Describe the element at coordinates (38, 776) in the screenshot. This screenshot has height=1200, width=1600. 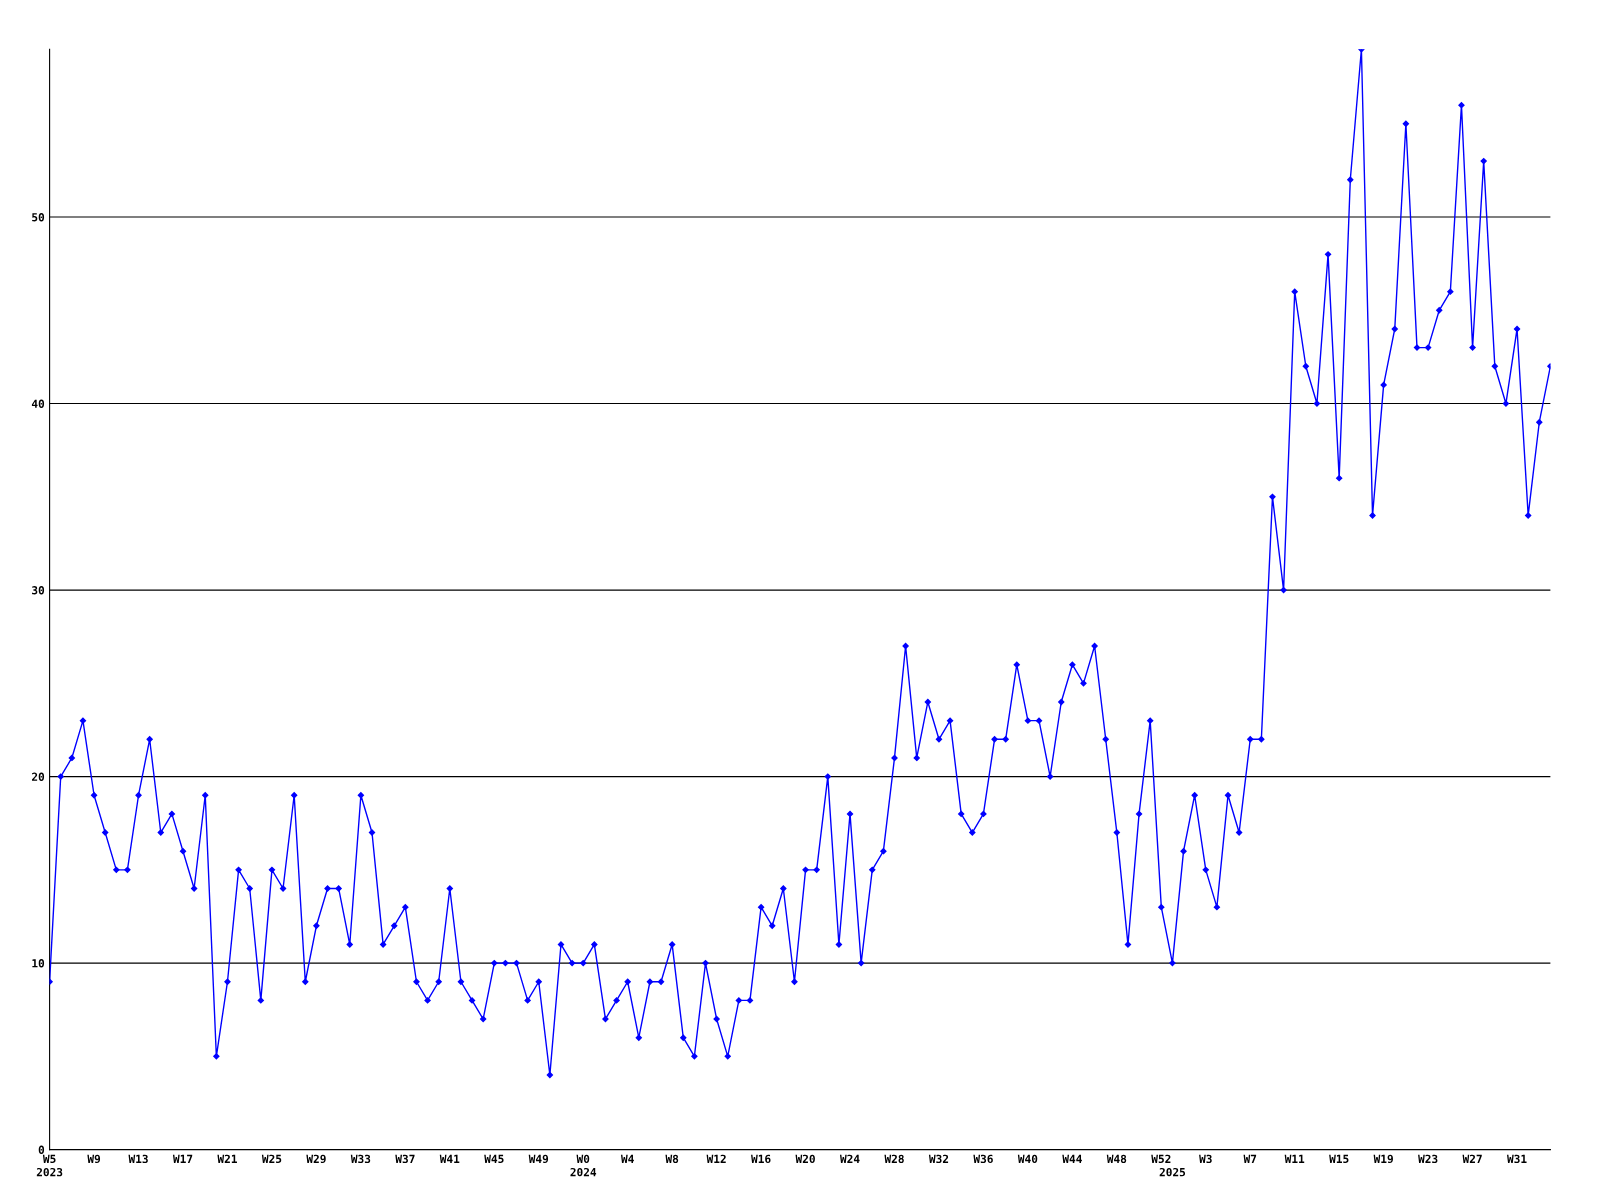
I see `y-tick-label: 20` at that location.